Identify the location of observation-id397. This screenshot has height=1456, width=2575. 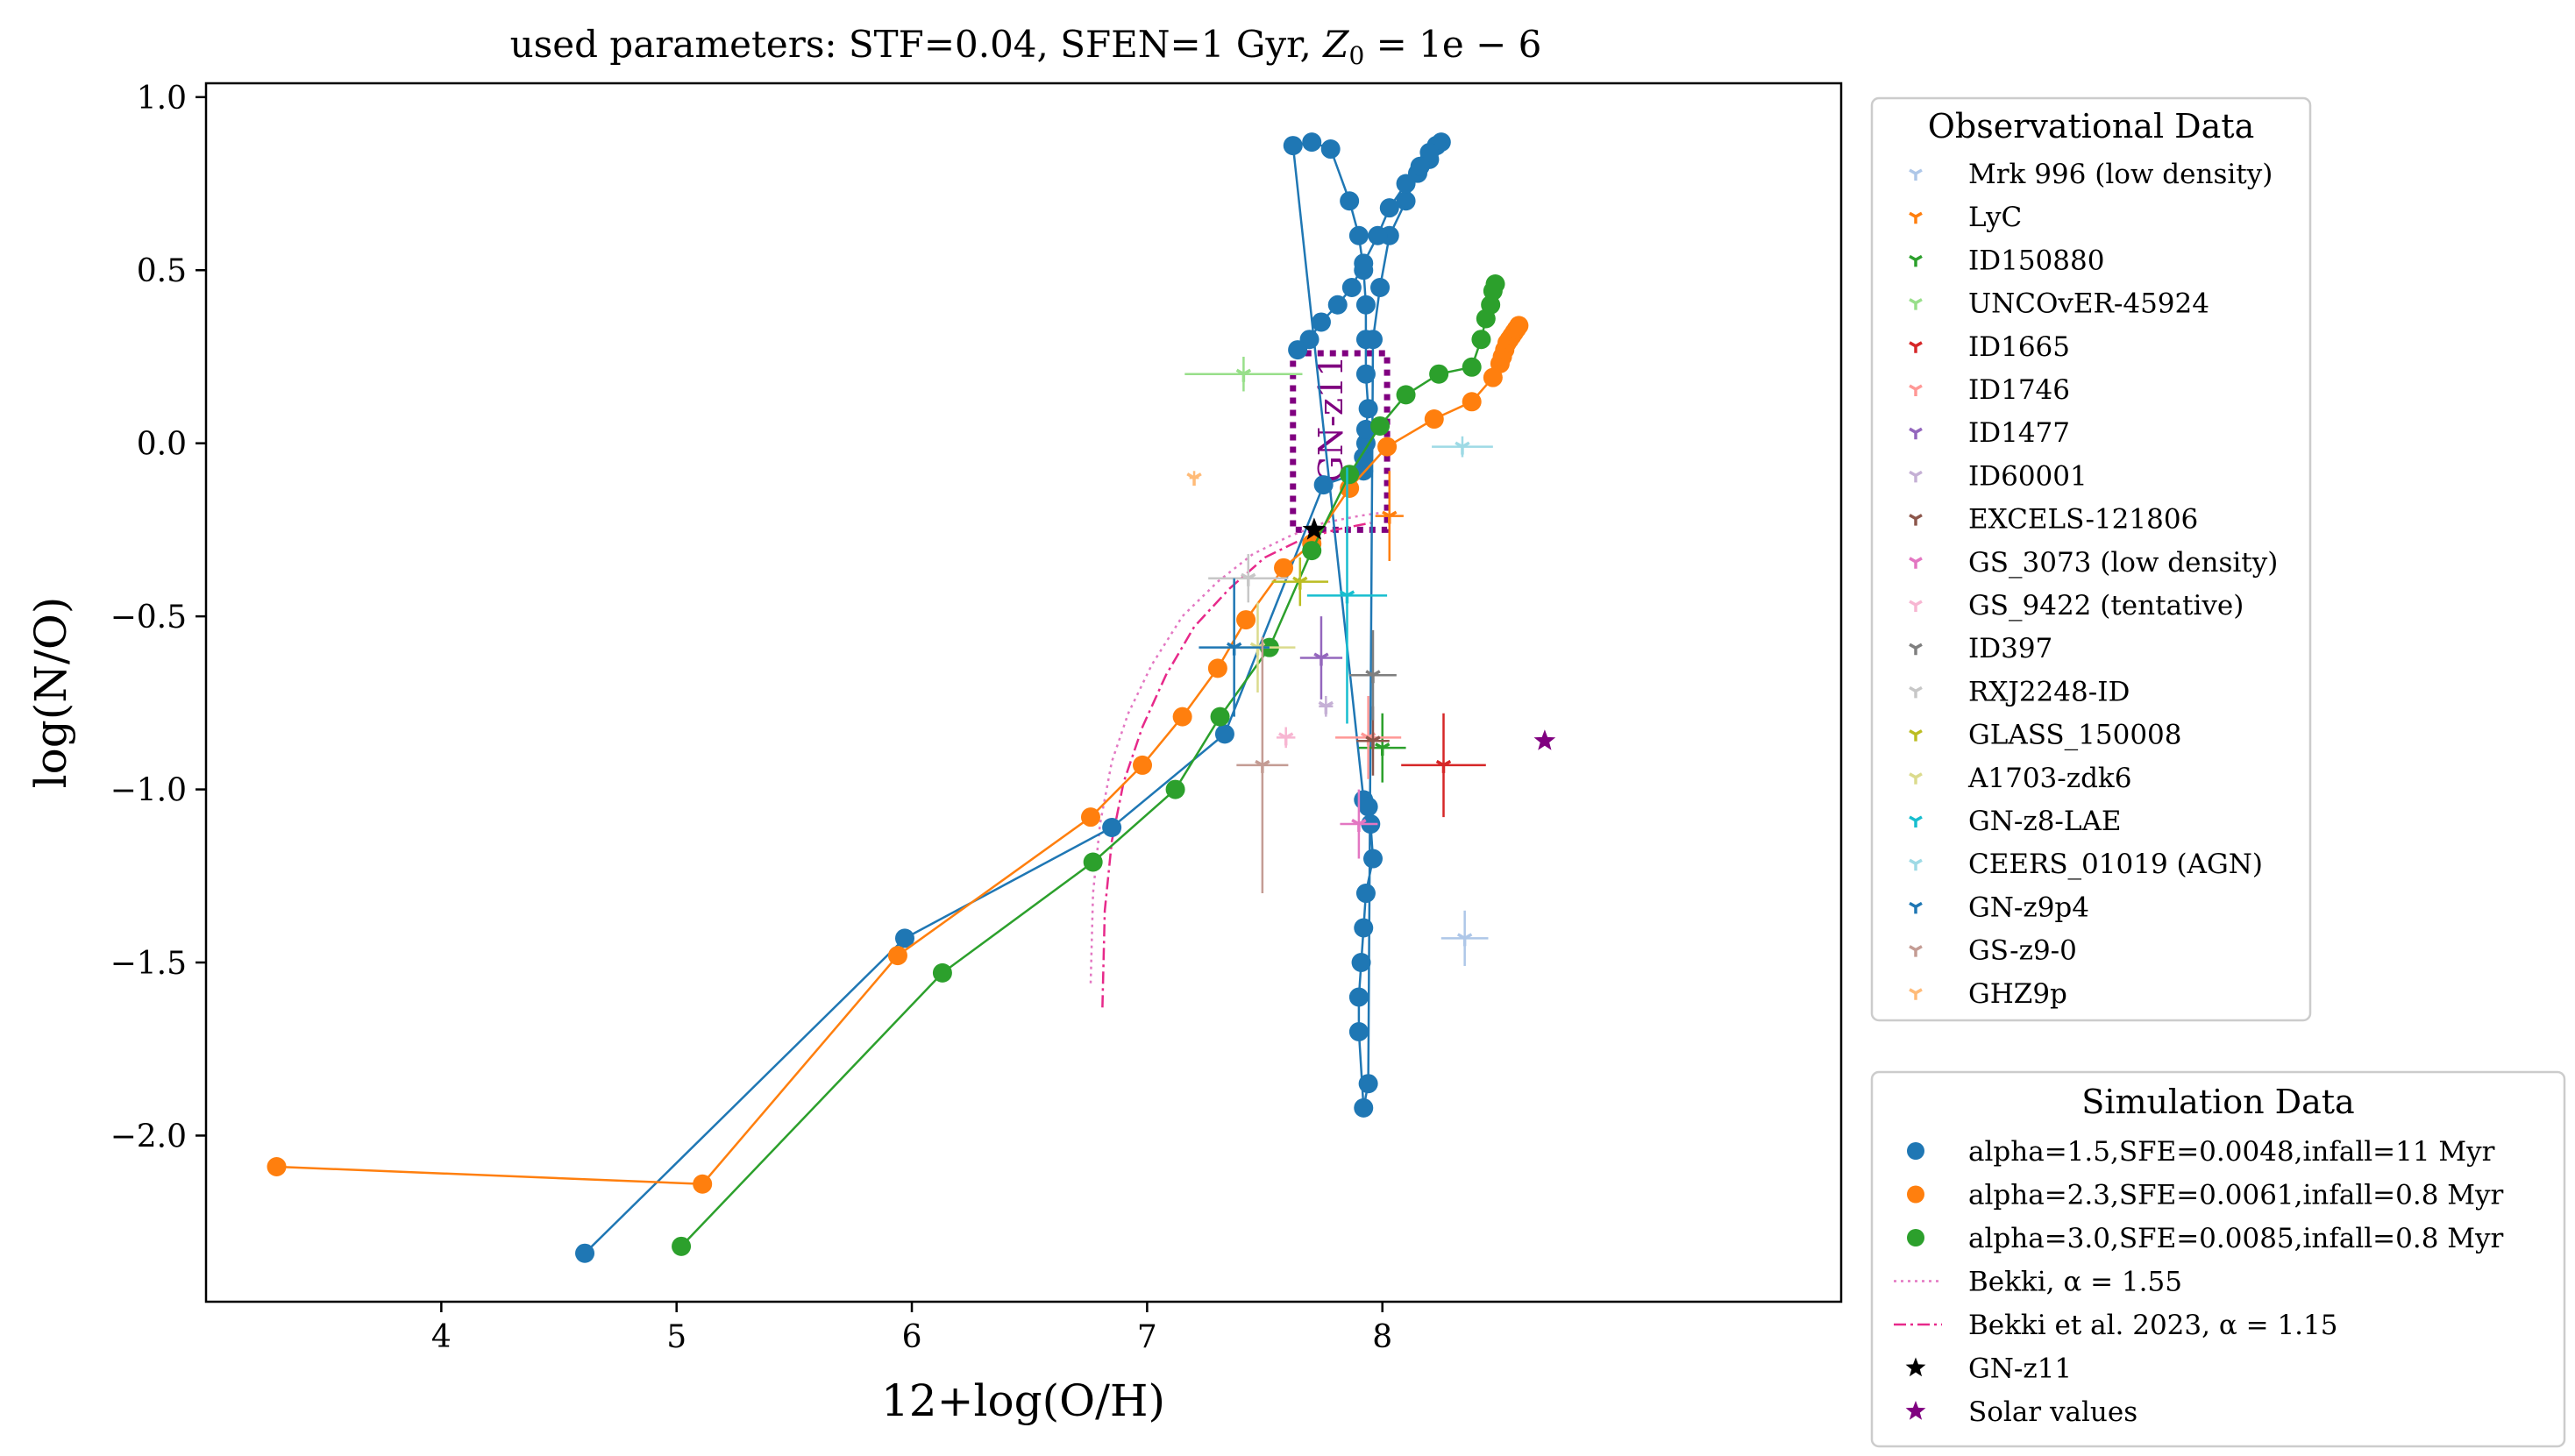
(1373, 675).